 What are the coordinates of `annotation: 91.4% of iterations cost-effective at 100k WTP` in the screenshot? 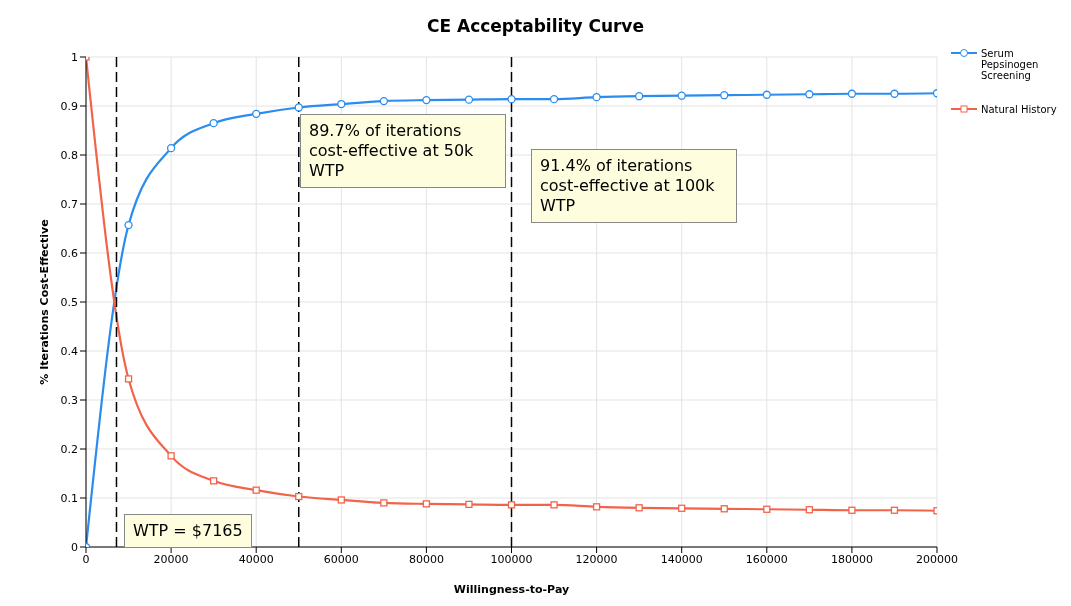 It's located at (634, 186).